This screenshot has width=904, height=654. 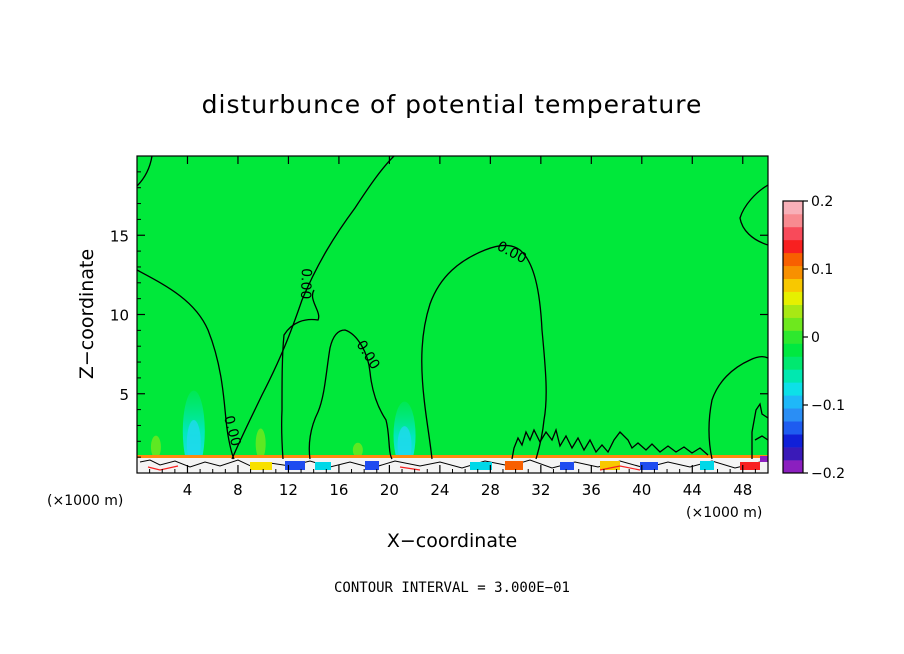 What do you see at coordinates (186, 364) in the screenshot?
I see `contour-left` at bounding box center [186, 364].